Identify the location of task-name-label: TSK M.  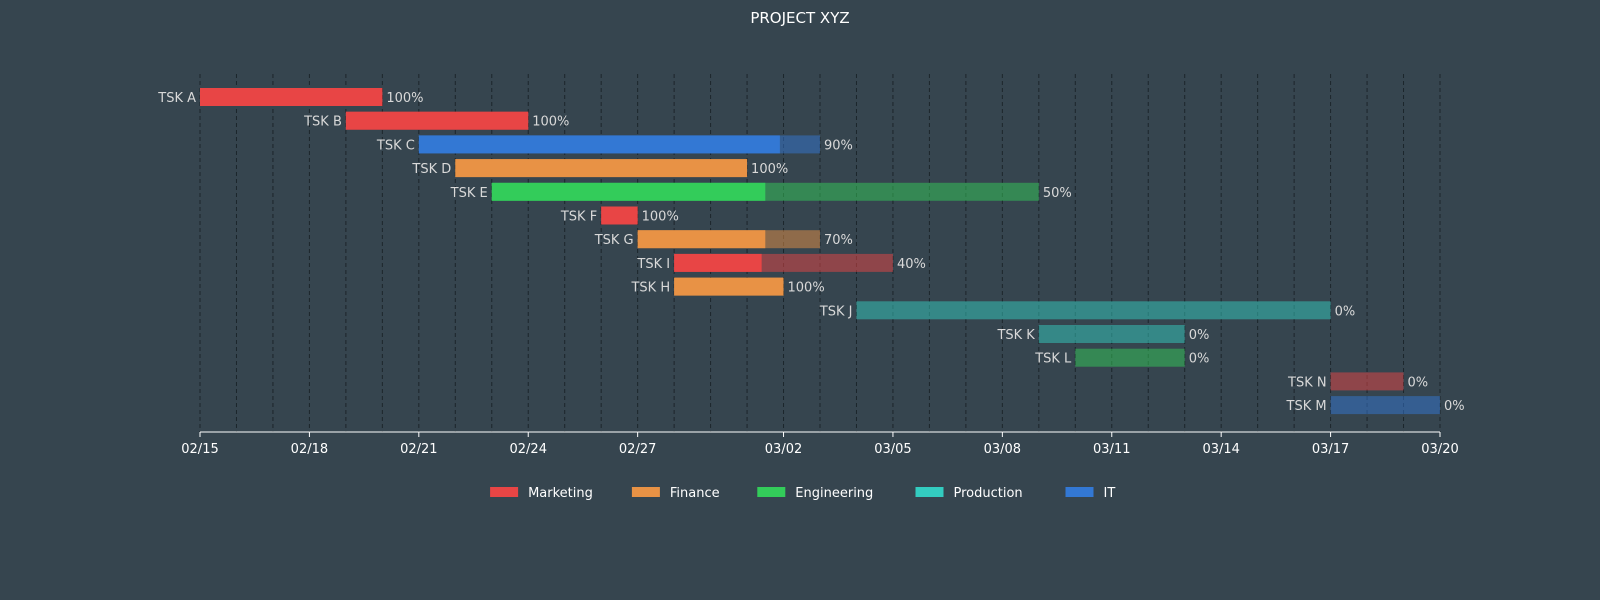
(1306, 406).